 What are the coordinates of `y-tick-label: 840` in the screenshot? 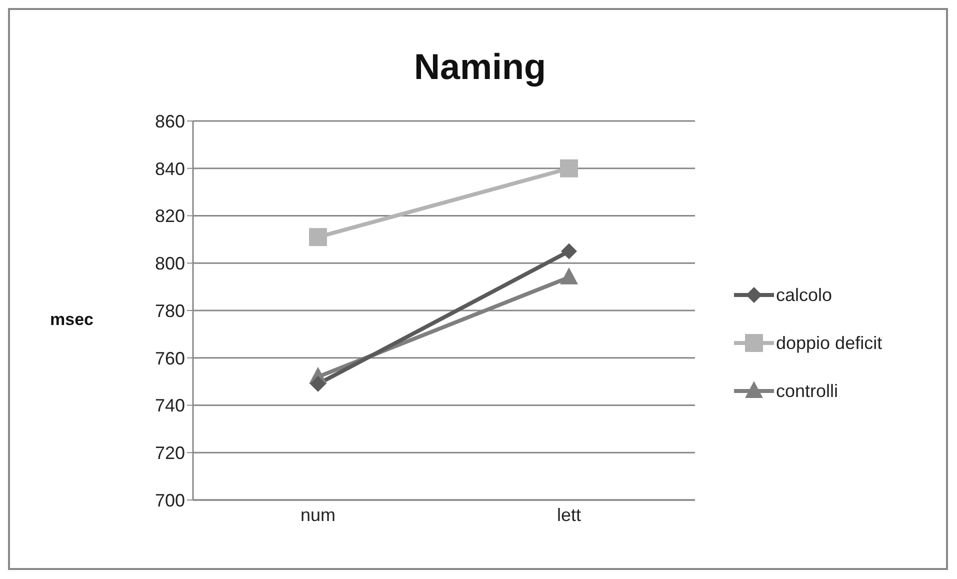 It's located at (169, 168).